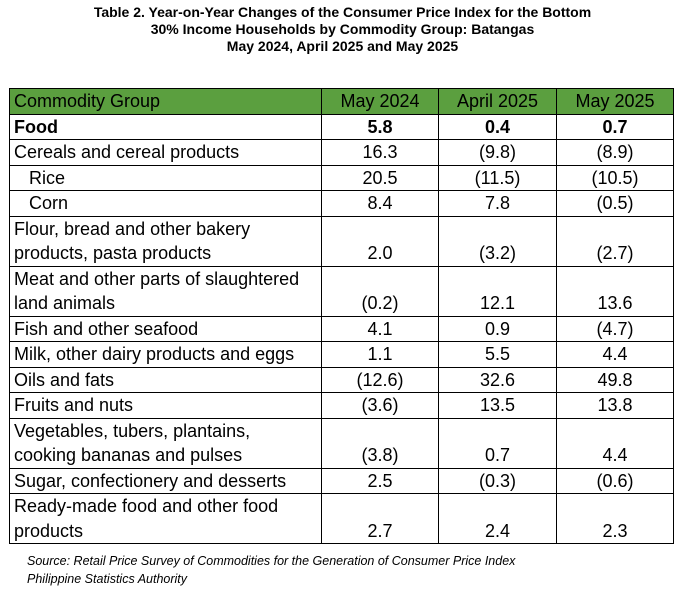 This screenshot has width=685, height=591. I want to click on commodity-group-cell: Fruits and nuts, so click(165, 405).